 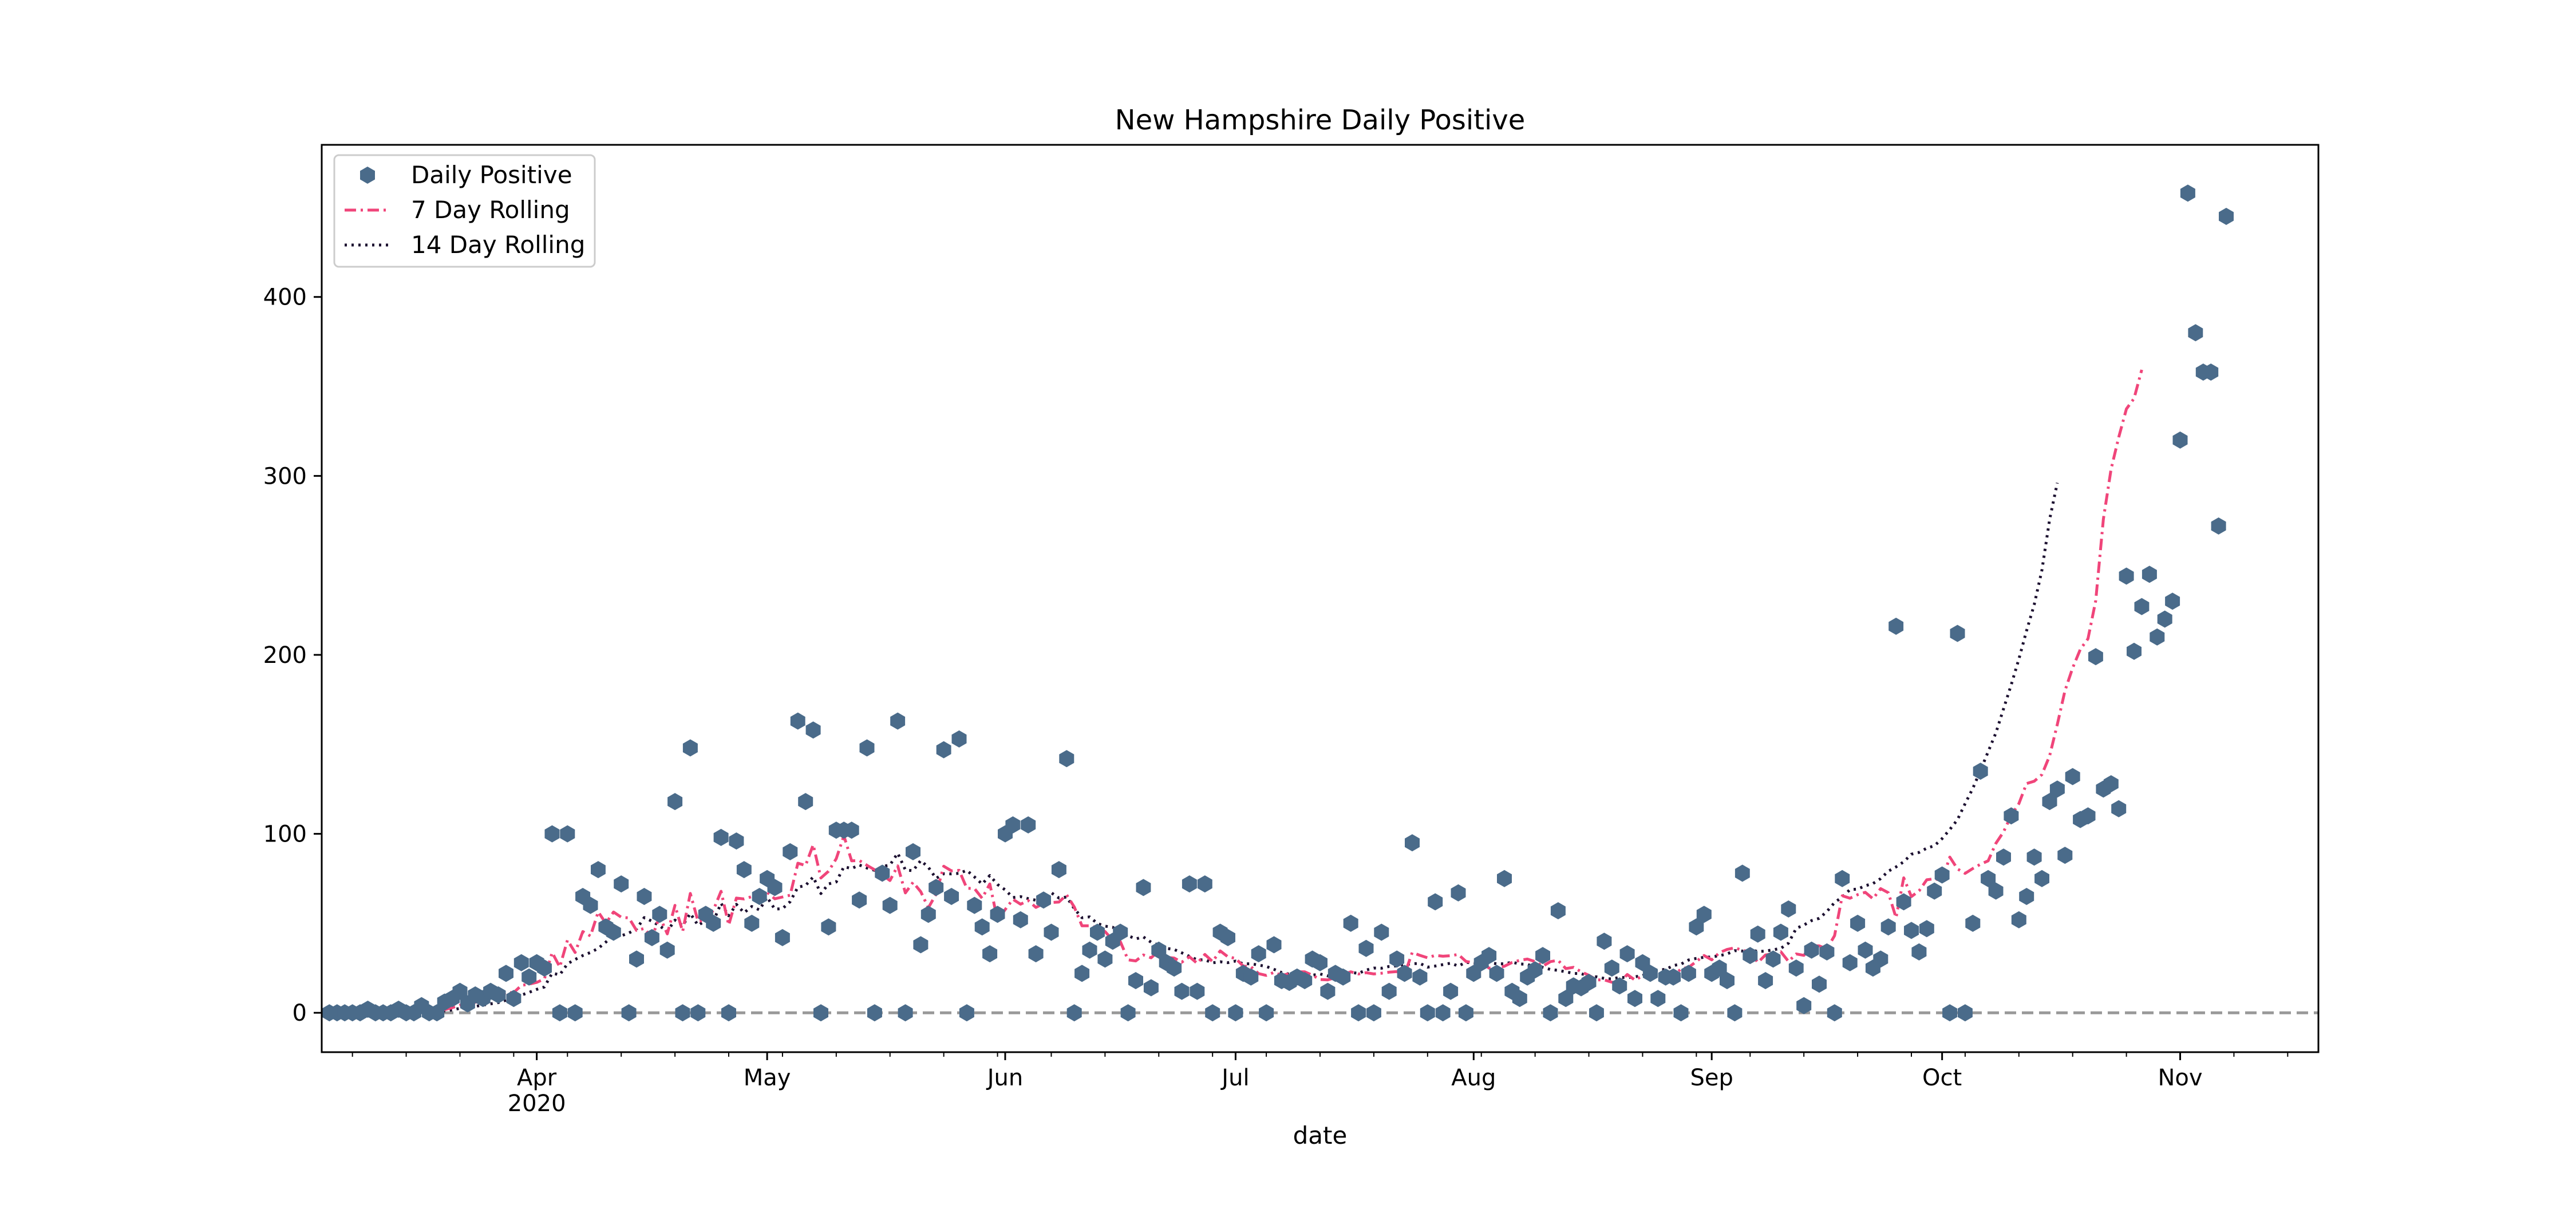 What do you see at coordinates (537, 1078) in the screenshot?
I see `x-tick-label: Apr` at bounding box center [537, 1078].